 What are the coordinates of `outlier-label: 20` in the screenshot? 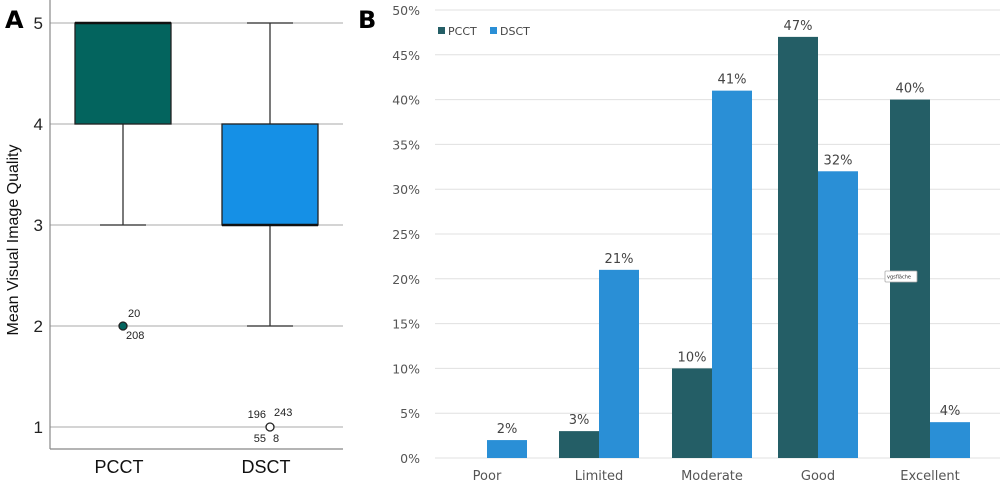 It's located at (134, 314).